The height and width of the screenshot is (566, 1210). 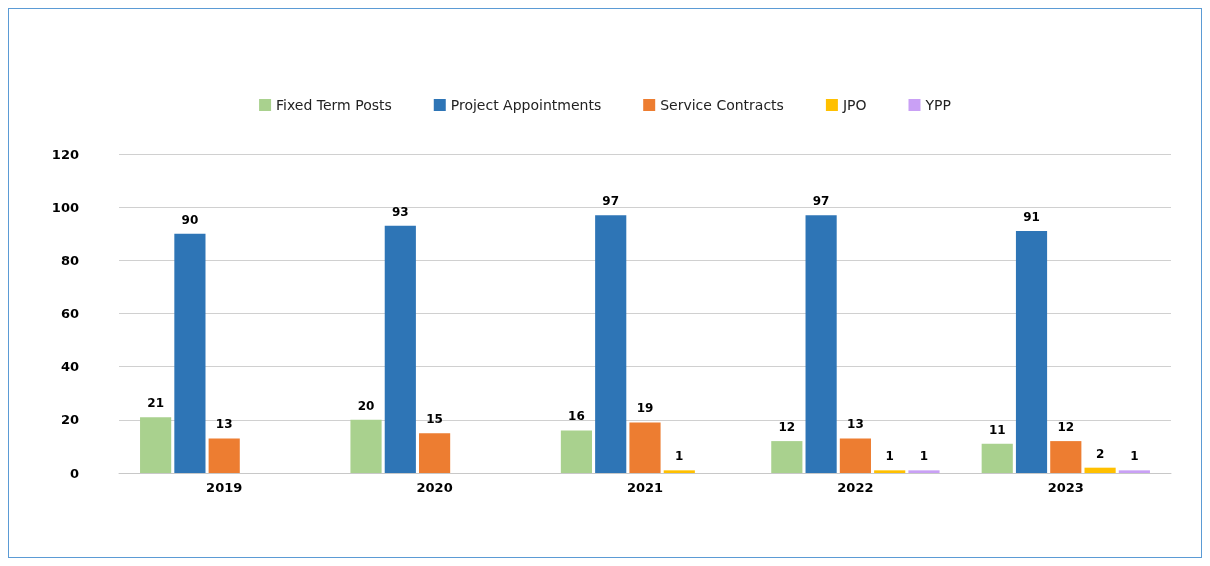 What do you see at coordinates (74, 473) in the screenshot?
I see `y-tick-label: 0` at bounding box center [74, 473].